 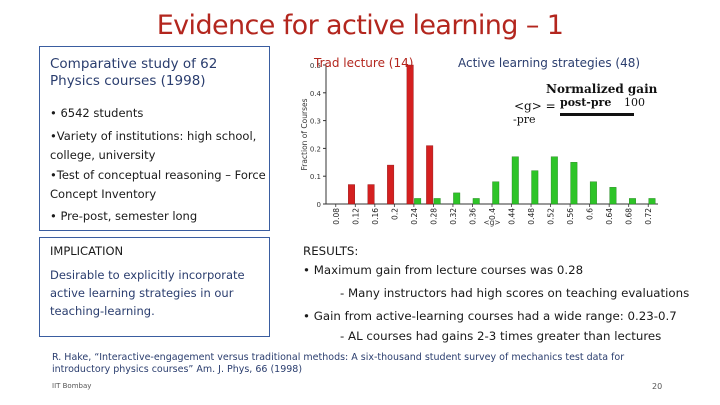 What do you see at coordinates (597, 114) in the screenshot?
I see `formula-fraction-bar` at bounding box center [597, 114].